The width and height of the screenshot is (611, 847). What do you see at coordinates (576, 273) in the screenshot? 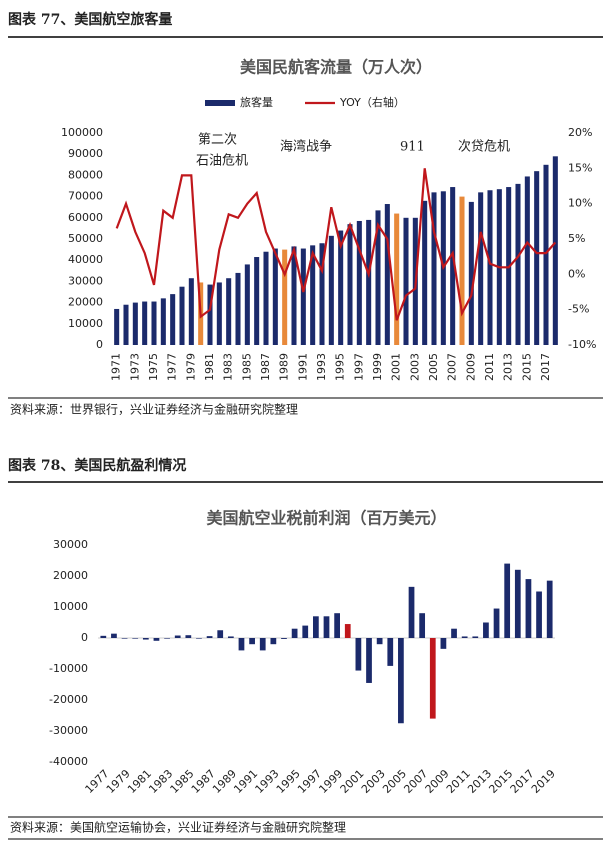
I see `y2-tick-label: 0%` at bounding box center [576, 273].